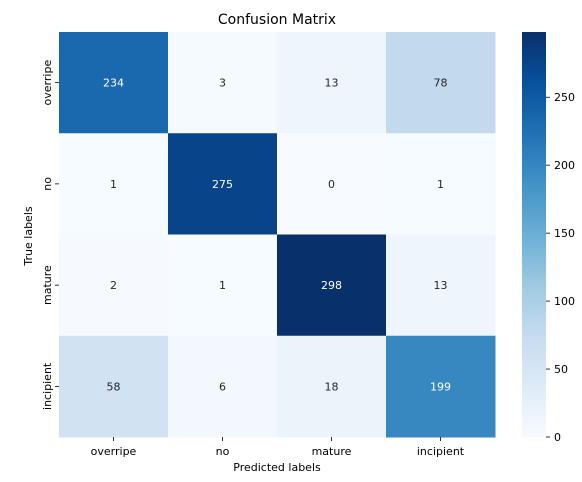 This screenshot has width=582, height=482. I want to click on y-tick-label: no, so click(47, 184).